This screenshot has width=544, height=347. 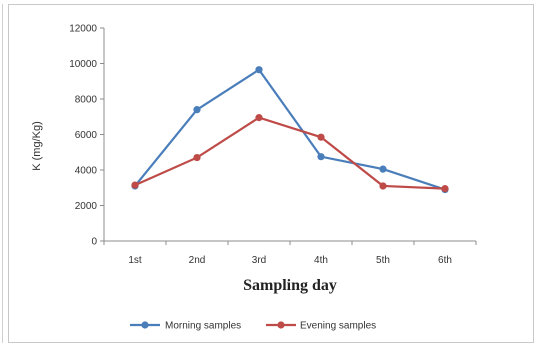 What do you see at coordinates (259, 260) in the screenshot?
I see `x-tick-label: 3rd` at bounding box center [259, 260].